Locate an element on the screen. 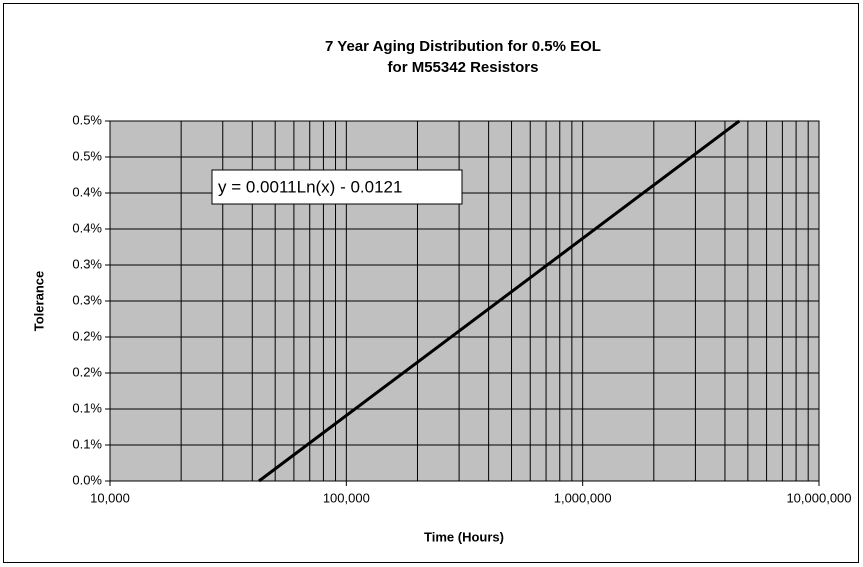  annotation-box: y = 0.0011Ln(x) - 0.0121 is located at coordinates (337, 187).